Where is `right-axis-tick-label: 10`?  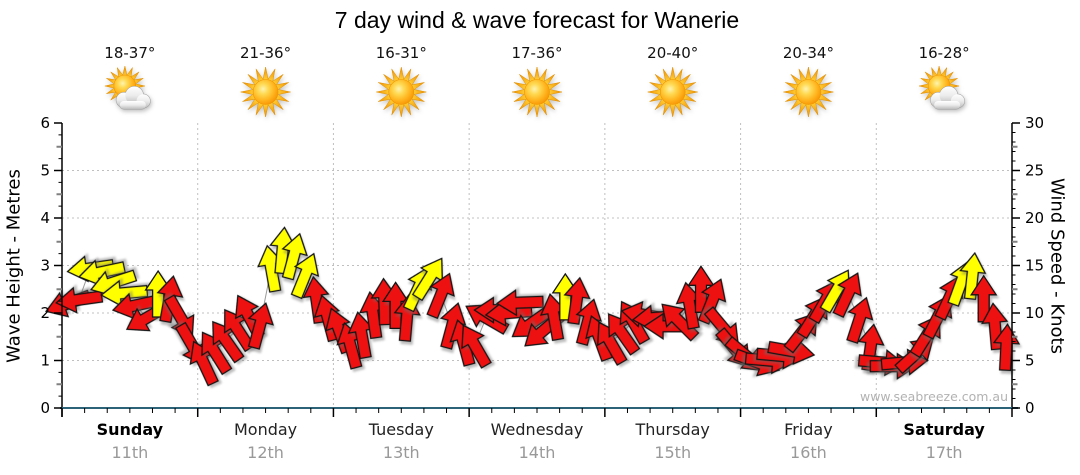
right-axis-tick-label: 10 is located at coordinates (1034, 313).